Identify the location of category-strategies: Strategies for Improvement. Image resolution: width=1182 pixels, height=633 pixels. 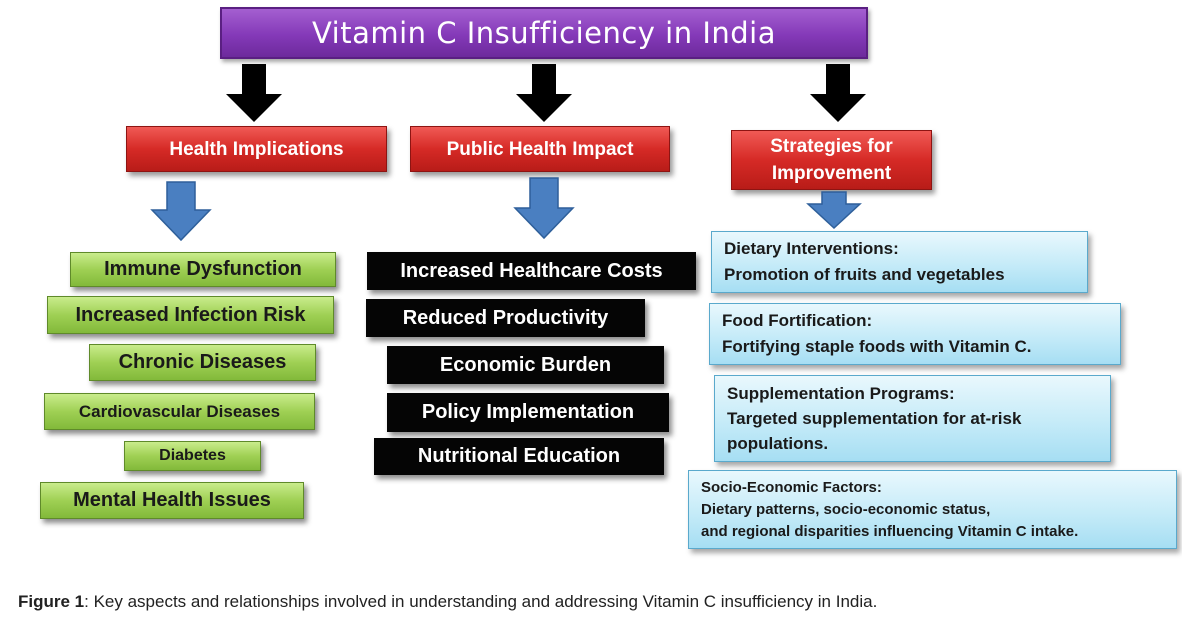
(831, 160).